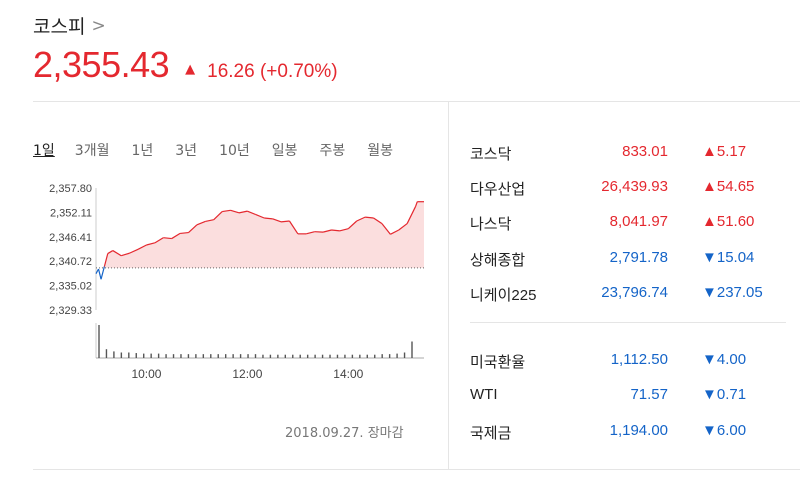 The height and width of the screenshot is (480, 800). What do you see at coordinates (142, 151) in the screenshot?
I see `tab-1y: 1년` at bounding box center [142, 151].